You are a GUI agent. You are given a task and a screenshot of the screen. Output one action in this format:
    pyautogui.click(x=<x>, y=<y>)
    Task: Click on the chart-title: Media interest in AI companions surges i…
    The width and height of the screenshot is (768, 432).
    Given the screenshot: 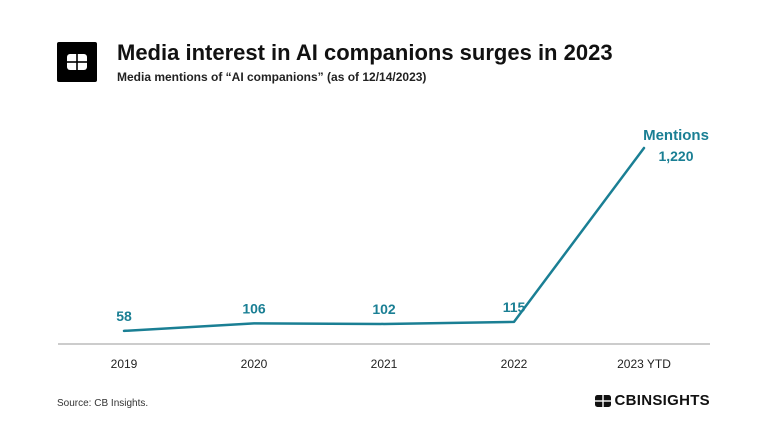 What is the action you would take?
    pyautogui.click(x=365, y=52)
    